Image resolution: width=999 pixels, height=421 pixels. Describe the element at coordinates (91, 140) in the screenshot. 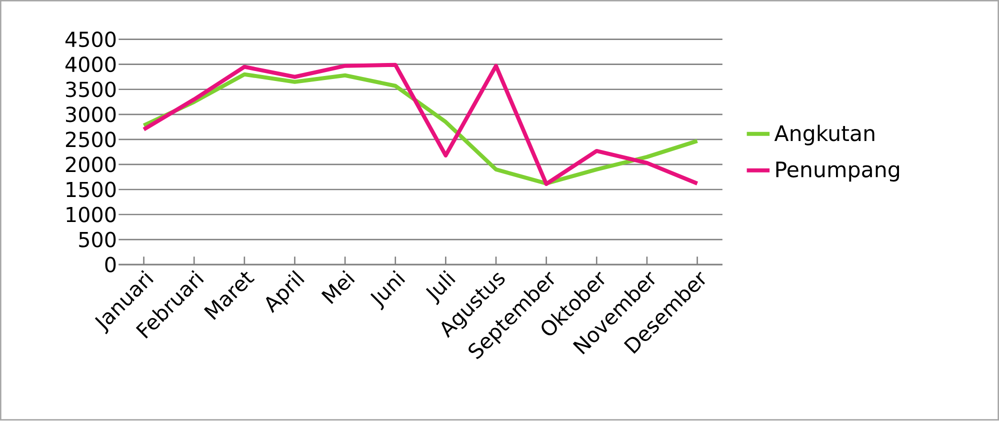

I see `y-tick-label: 2500` at that location.